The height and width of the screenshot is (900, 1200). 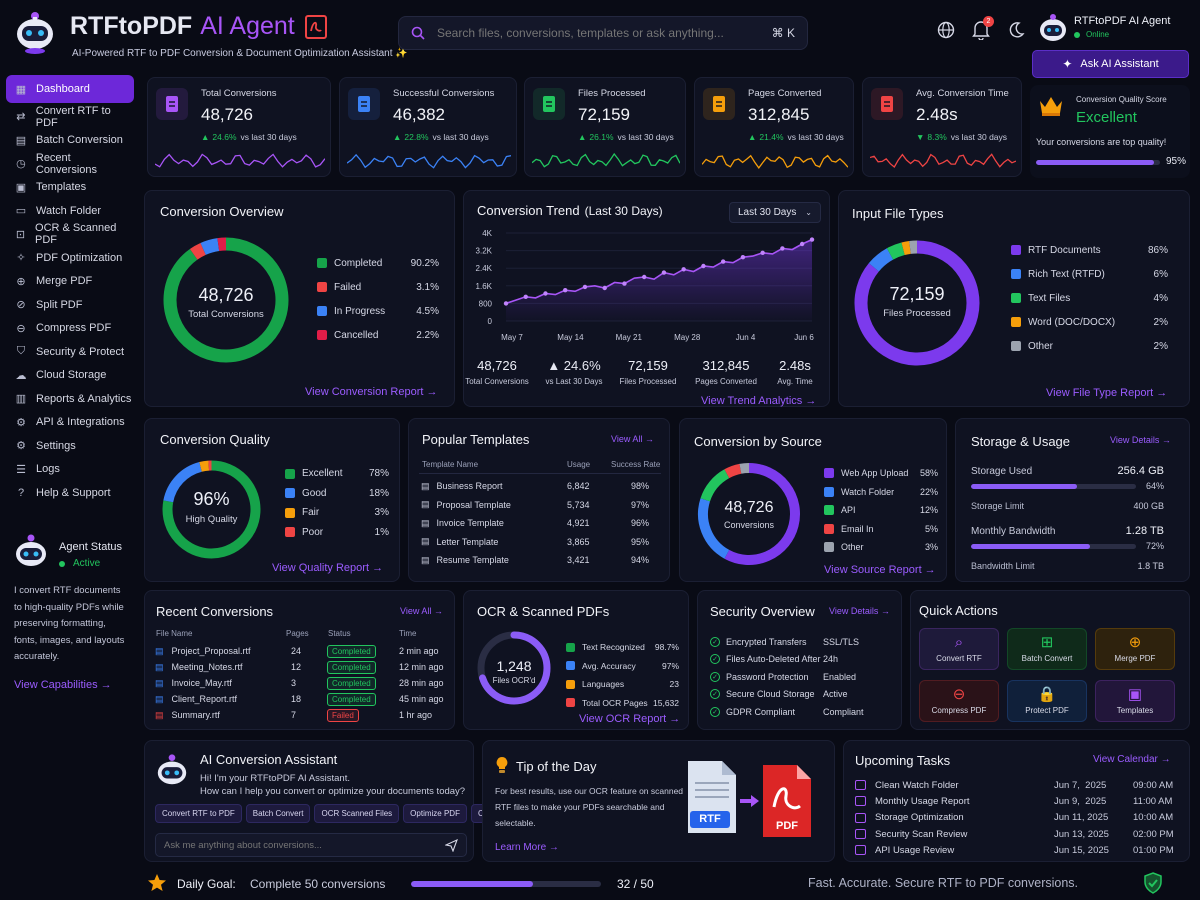 What do you see at coordinates (1049, 298) in the screenshot?
I see `legend-label: Text Files` at bounding box center [1049, 298].